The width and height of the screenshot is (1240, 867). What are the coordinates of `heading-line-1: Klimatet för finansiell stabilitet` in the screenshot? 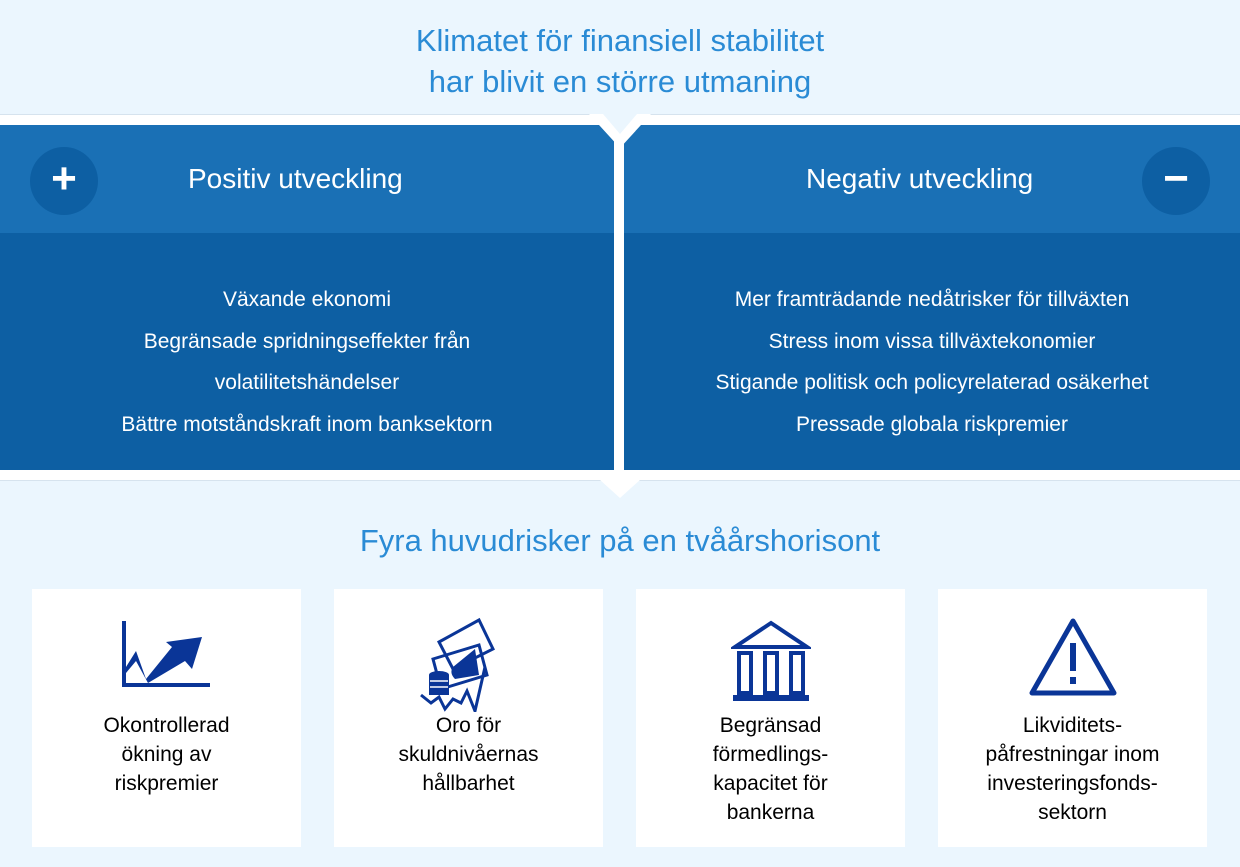 It's located at (620, 40).